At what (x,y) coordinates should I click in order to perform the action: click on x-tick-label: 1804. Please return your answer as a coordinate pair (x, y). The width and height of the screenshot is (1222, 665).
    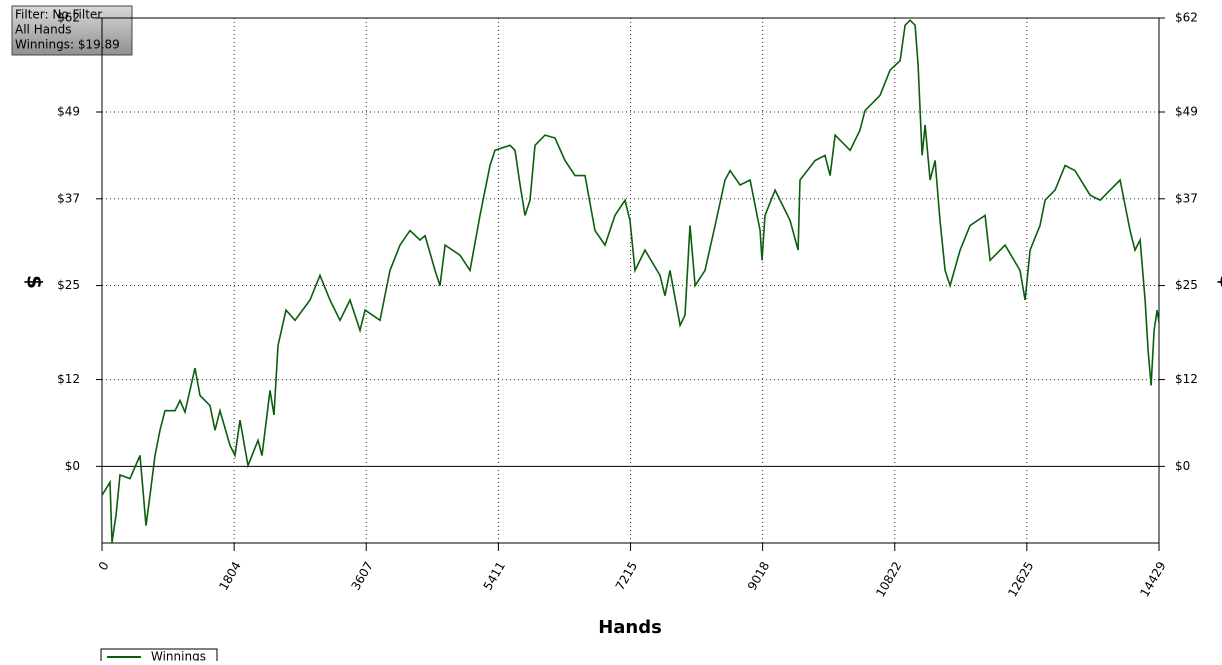
    Looking at the image, I should click on (229, 575).